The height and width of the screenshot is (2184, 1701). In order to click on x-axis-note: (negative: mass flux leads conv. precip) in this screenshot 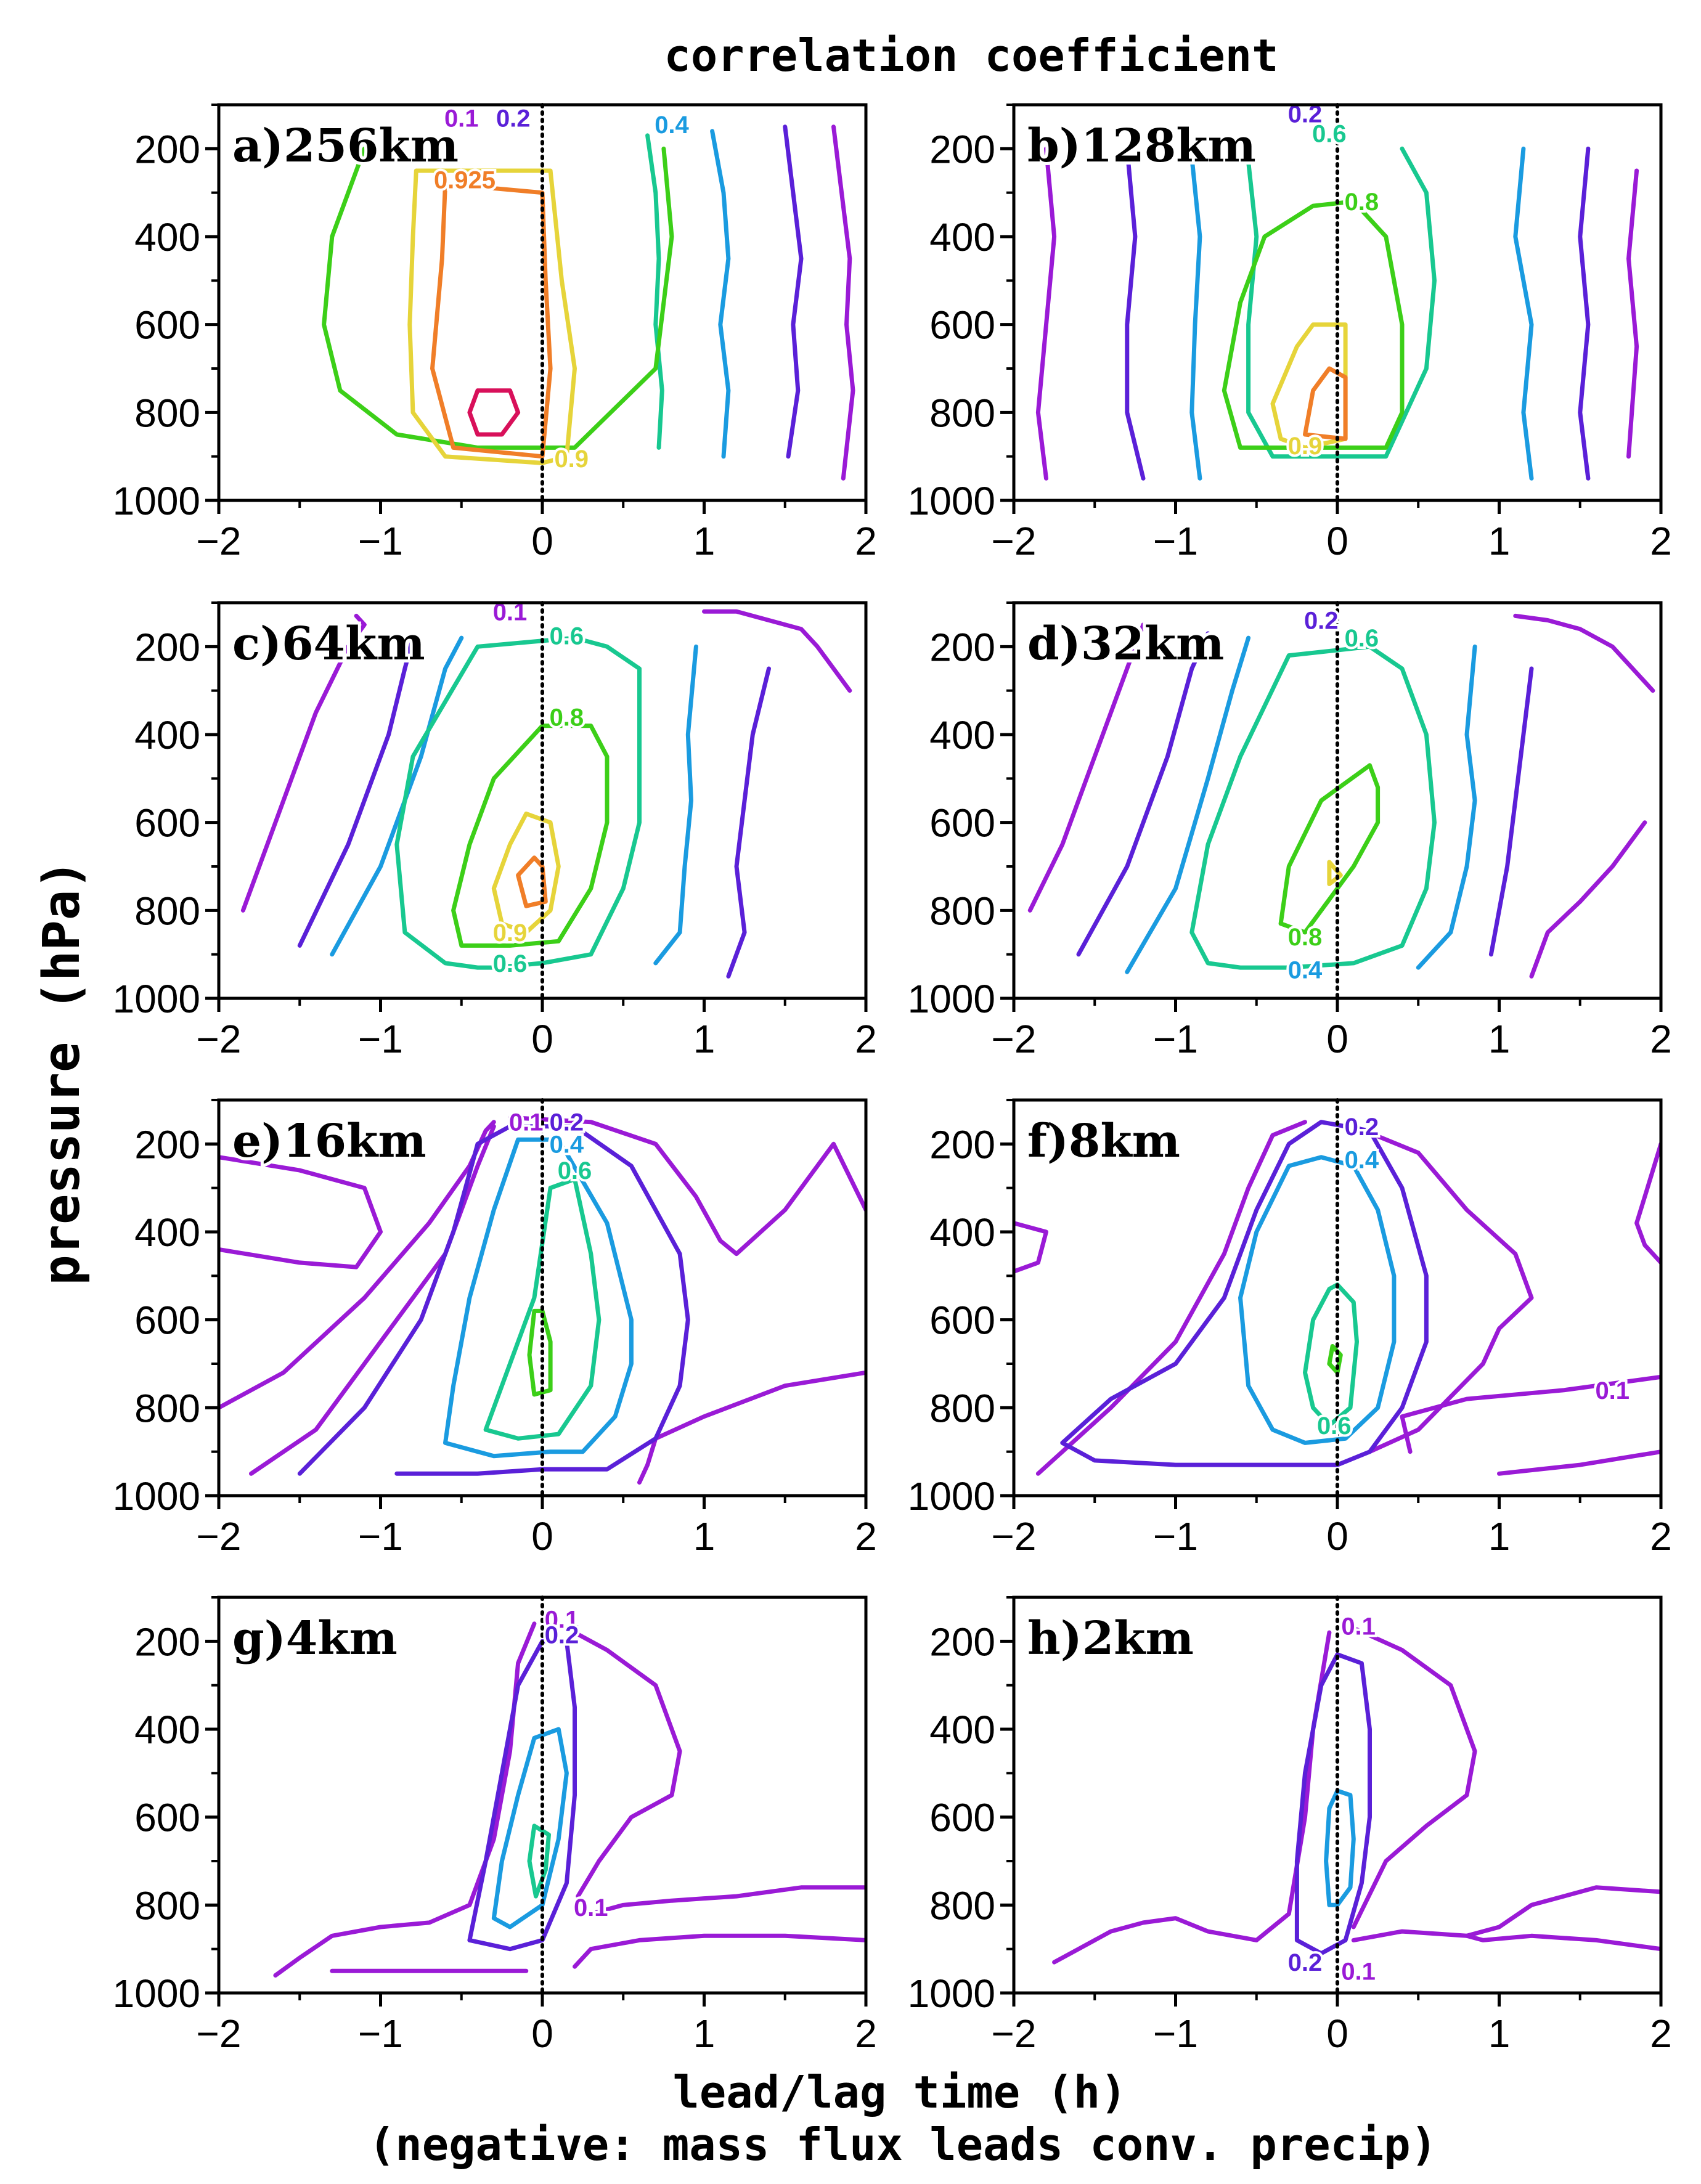, I will do `click(903, 2144)`.